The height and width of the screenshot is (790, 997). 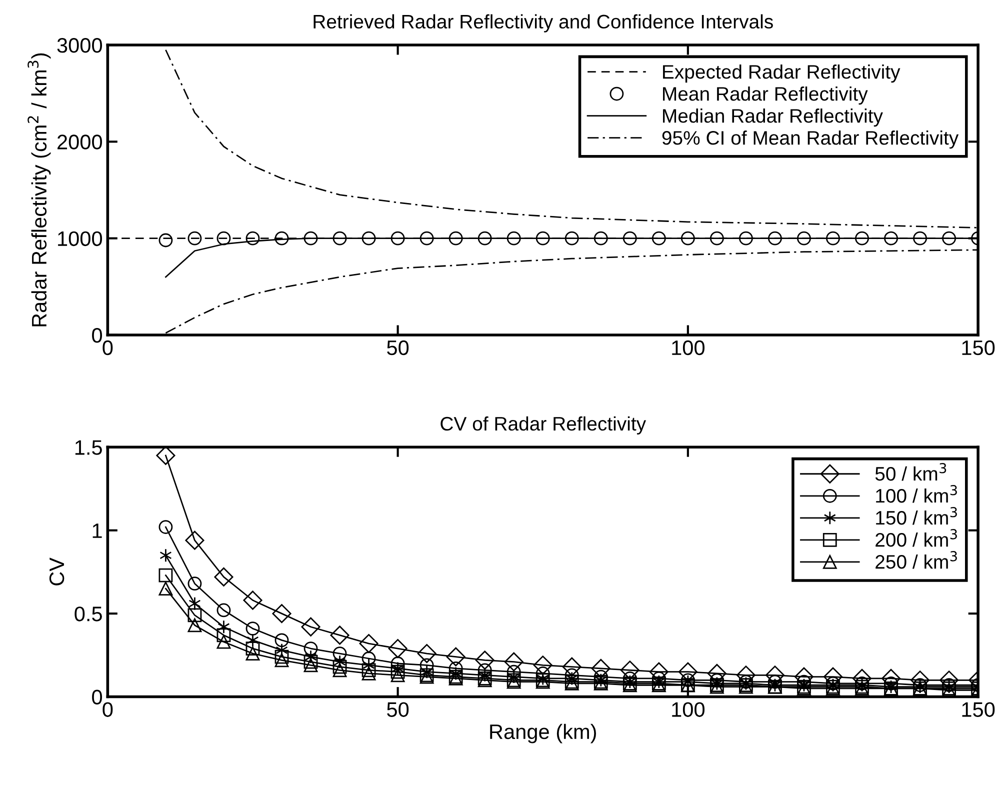 What do you see at coordinates (79, 45) in the screenshot?
I see `y-tick-label: 3000` at bounding box center [79, 45].